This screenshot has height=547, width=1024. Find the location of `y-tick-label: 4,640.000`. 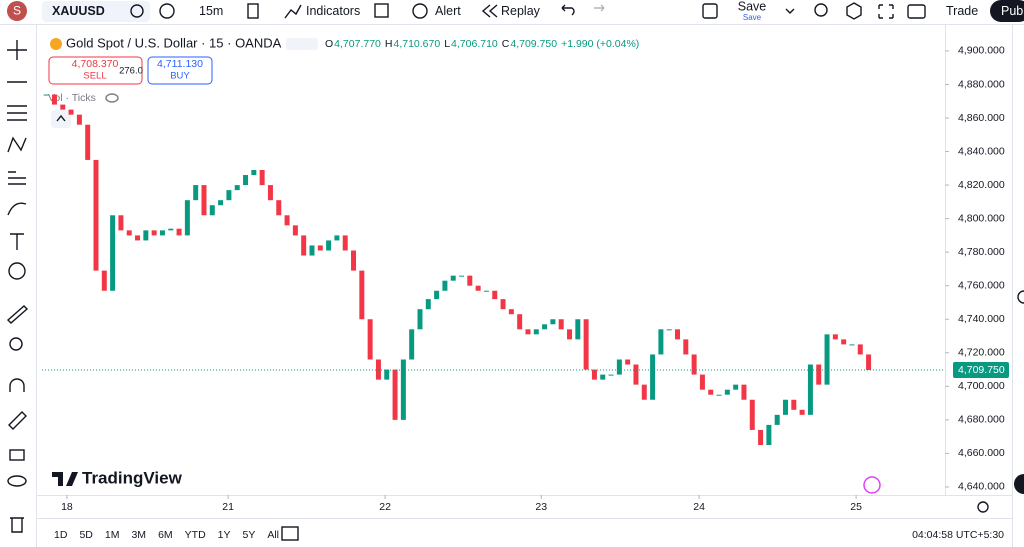

y-tick-label: 4,640.000 is located at coordinates (981, 487).